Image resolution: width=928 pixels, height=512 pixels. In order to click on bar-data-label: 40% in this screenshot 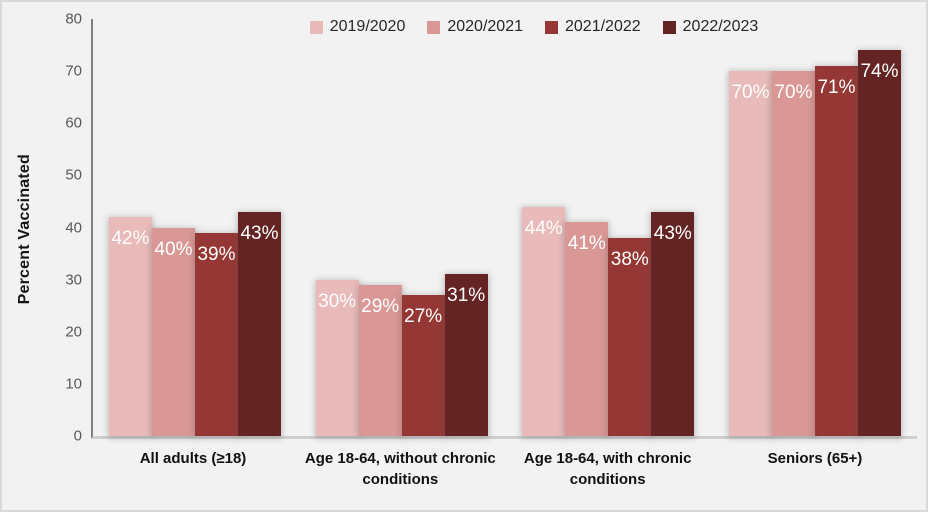, I will do `click(173, 249)`.